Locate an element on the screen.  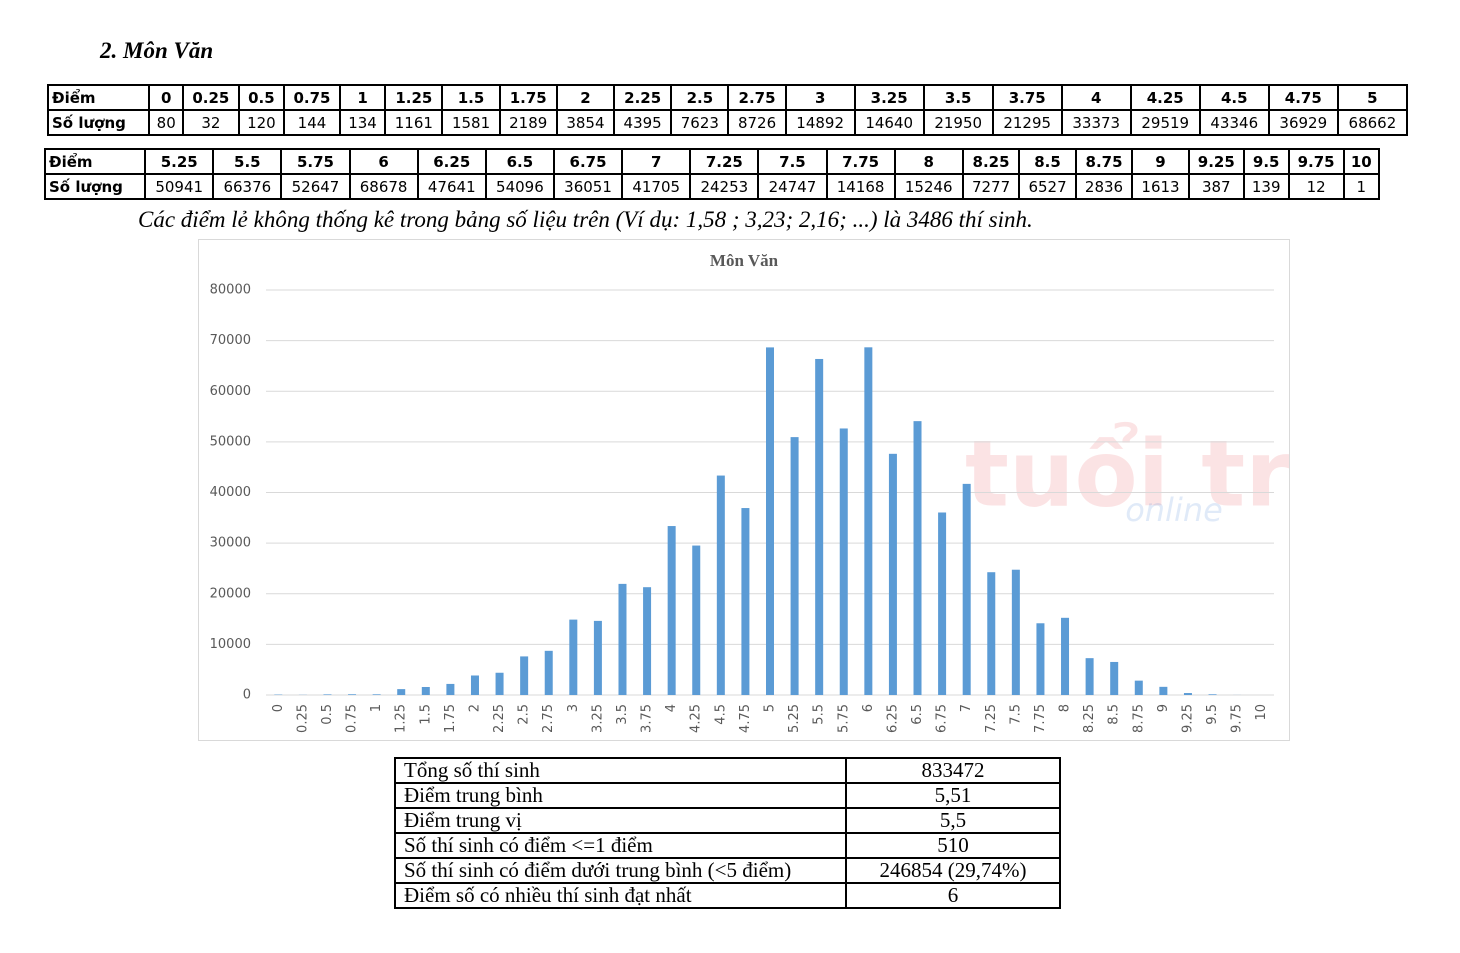
count-cell: 52647 is located at coordinates (315, 186).